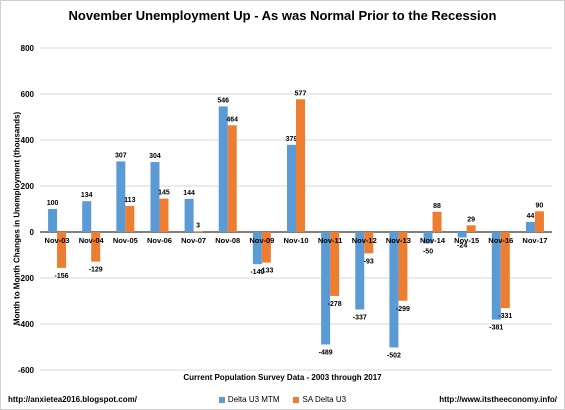 The image size is (565, 410). What do you see at coordinates (403, 309) in the screenshot?
I see `data-label: -299` at bounding box center [403, 309].